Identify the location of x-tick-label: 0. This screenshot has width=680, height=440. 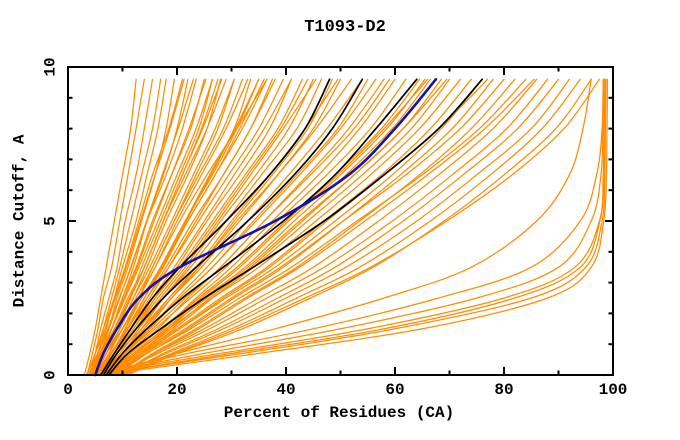
(68, 390).